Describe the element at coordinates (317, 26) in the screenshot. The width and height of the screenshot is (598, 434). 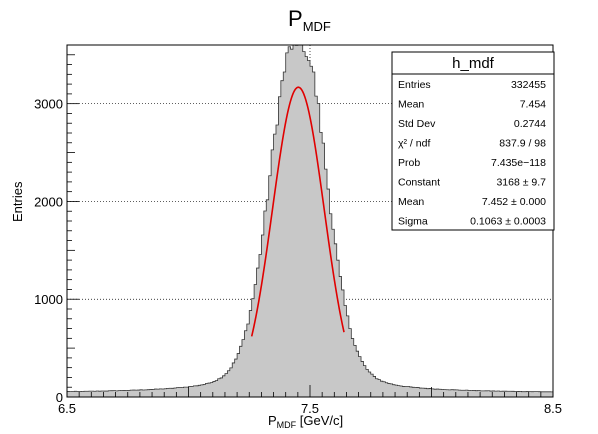
I see `chart-title-sub: MDF` at that location.